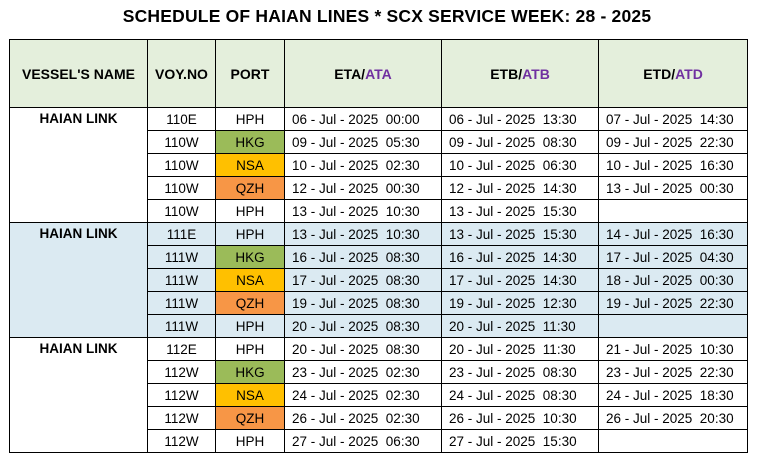  Describe the element at coordinates (520, 188) in the screenshot. I see `etb-cell: 12 - Jul - 2025 14:30` at that location.